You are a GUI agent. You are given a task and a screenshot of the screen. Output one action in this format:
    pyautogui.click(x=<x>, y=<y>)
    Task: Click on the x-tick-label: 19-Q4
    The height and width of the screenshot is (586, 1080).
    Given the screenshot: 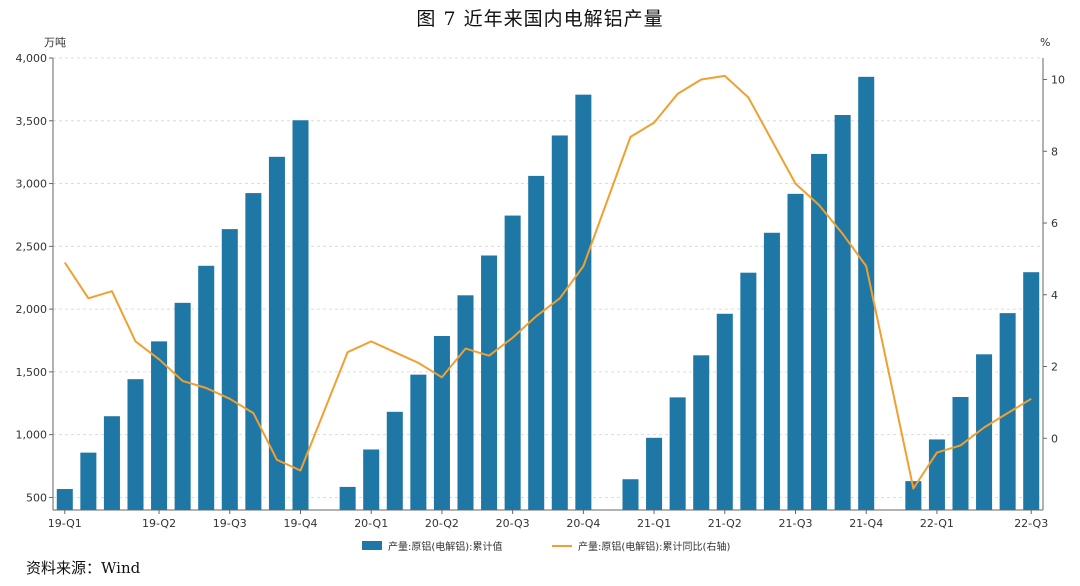 What is the action you would take?
    pyautogui.click(x=300, y=523)
    